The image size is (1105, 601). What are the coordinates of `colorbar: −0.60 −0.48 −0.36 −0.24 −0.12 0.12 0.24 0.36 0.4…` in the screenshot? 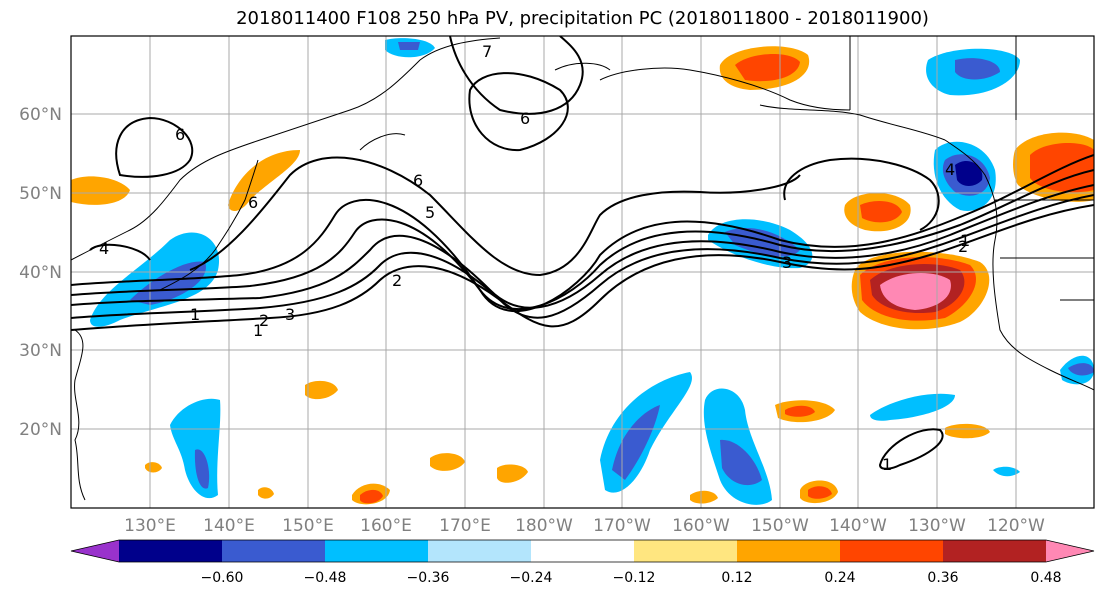 It's located at (582, 562).